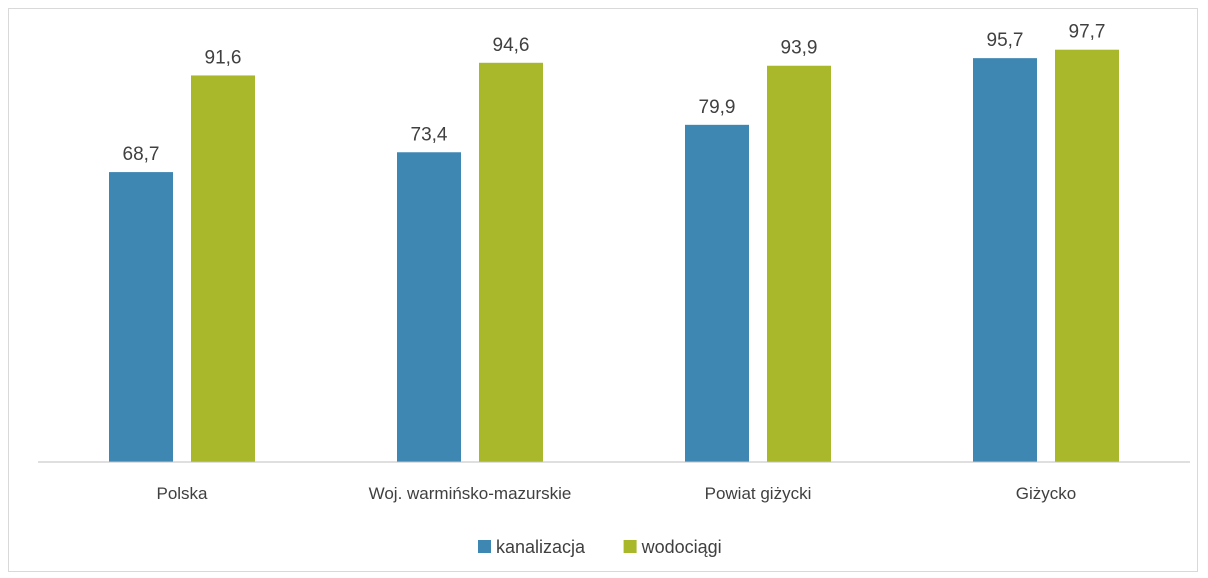 The height and width of the screenshot is (578, 1208). What do you see at coordinates (182, 493) in the screenshot?
I see `category-label: Polska` at bounding box center [182, 493].